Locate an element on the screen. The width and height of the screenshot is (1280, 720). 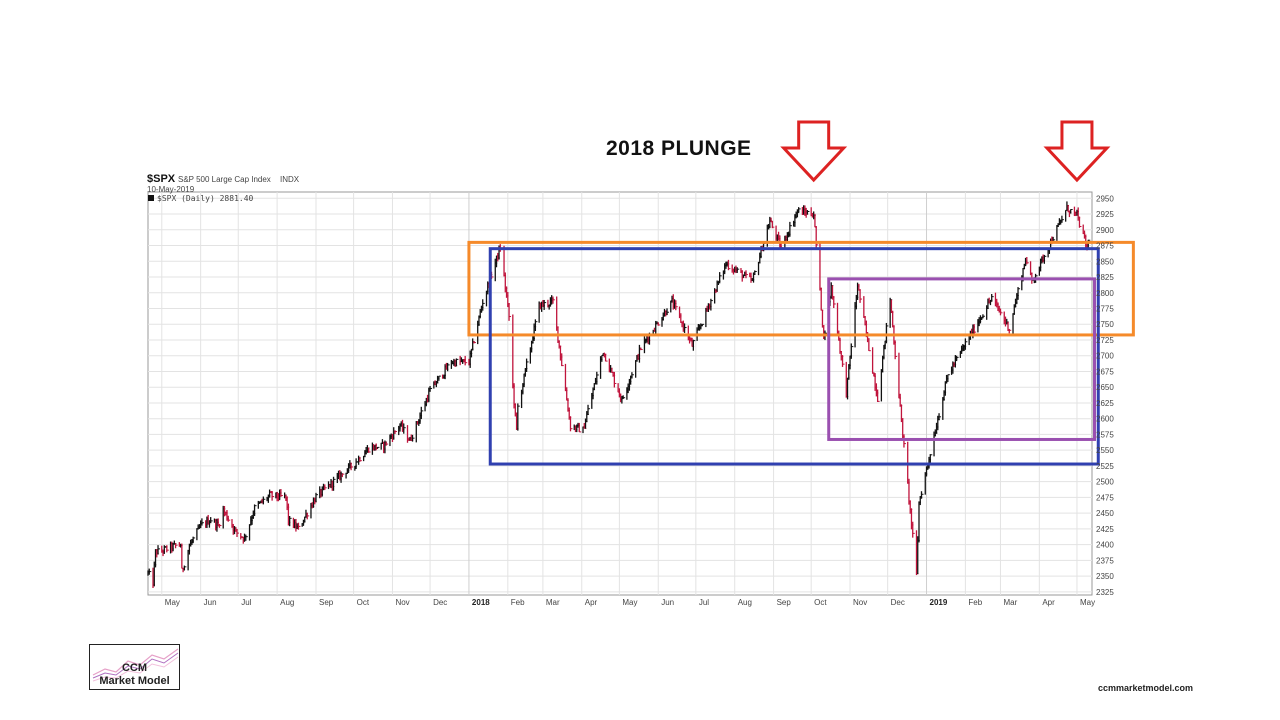
x-tick-label: 2018 is located at coordinates (481, 602).